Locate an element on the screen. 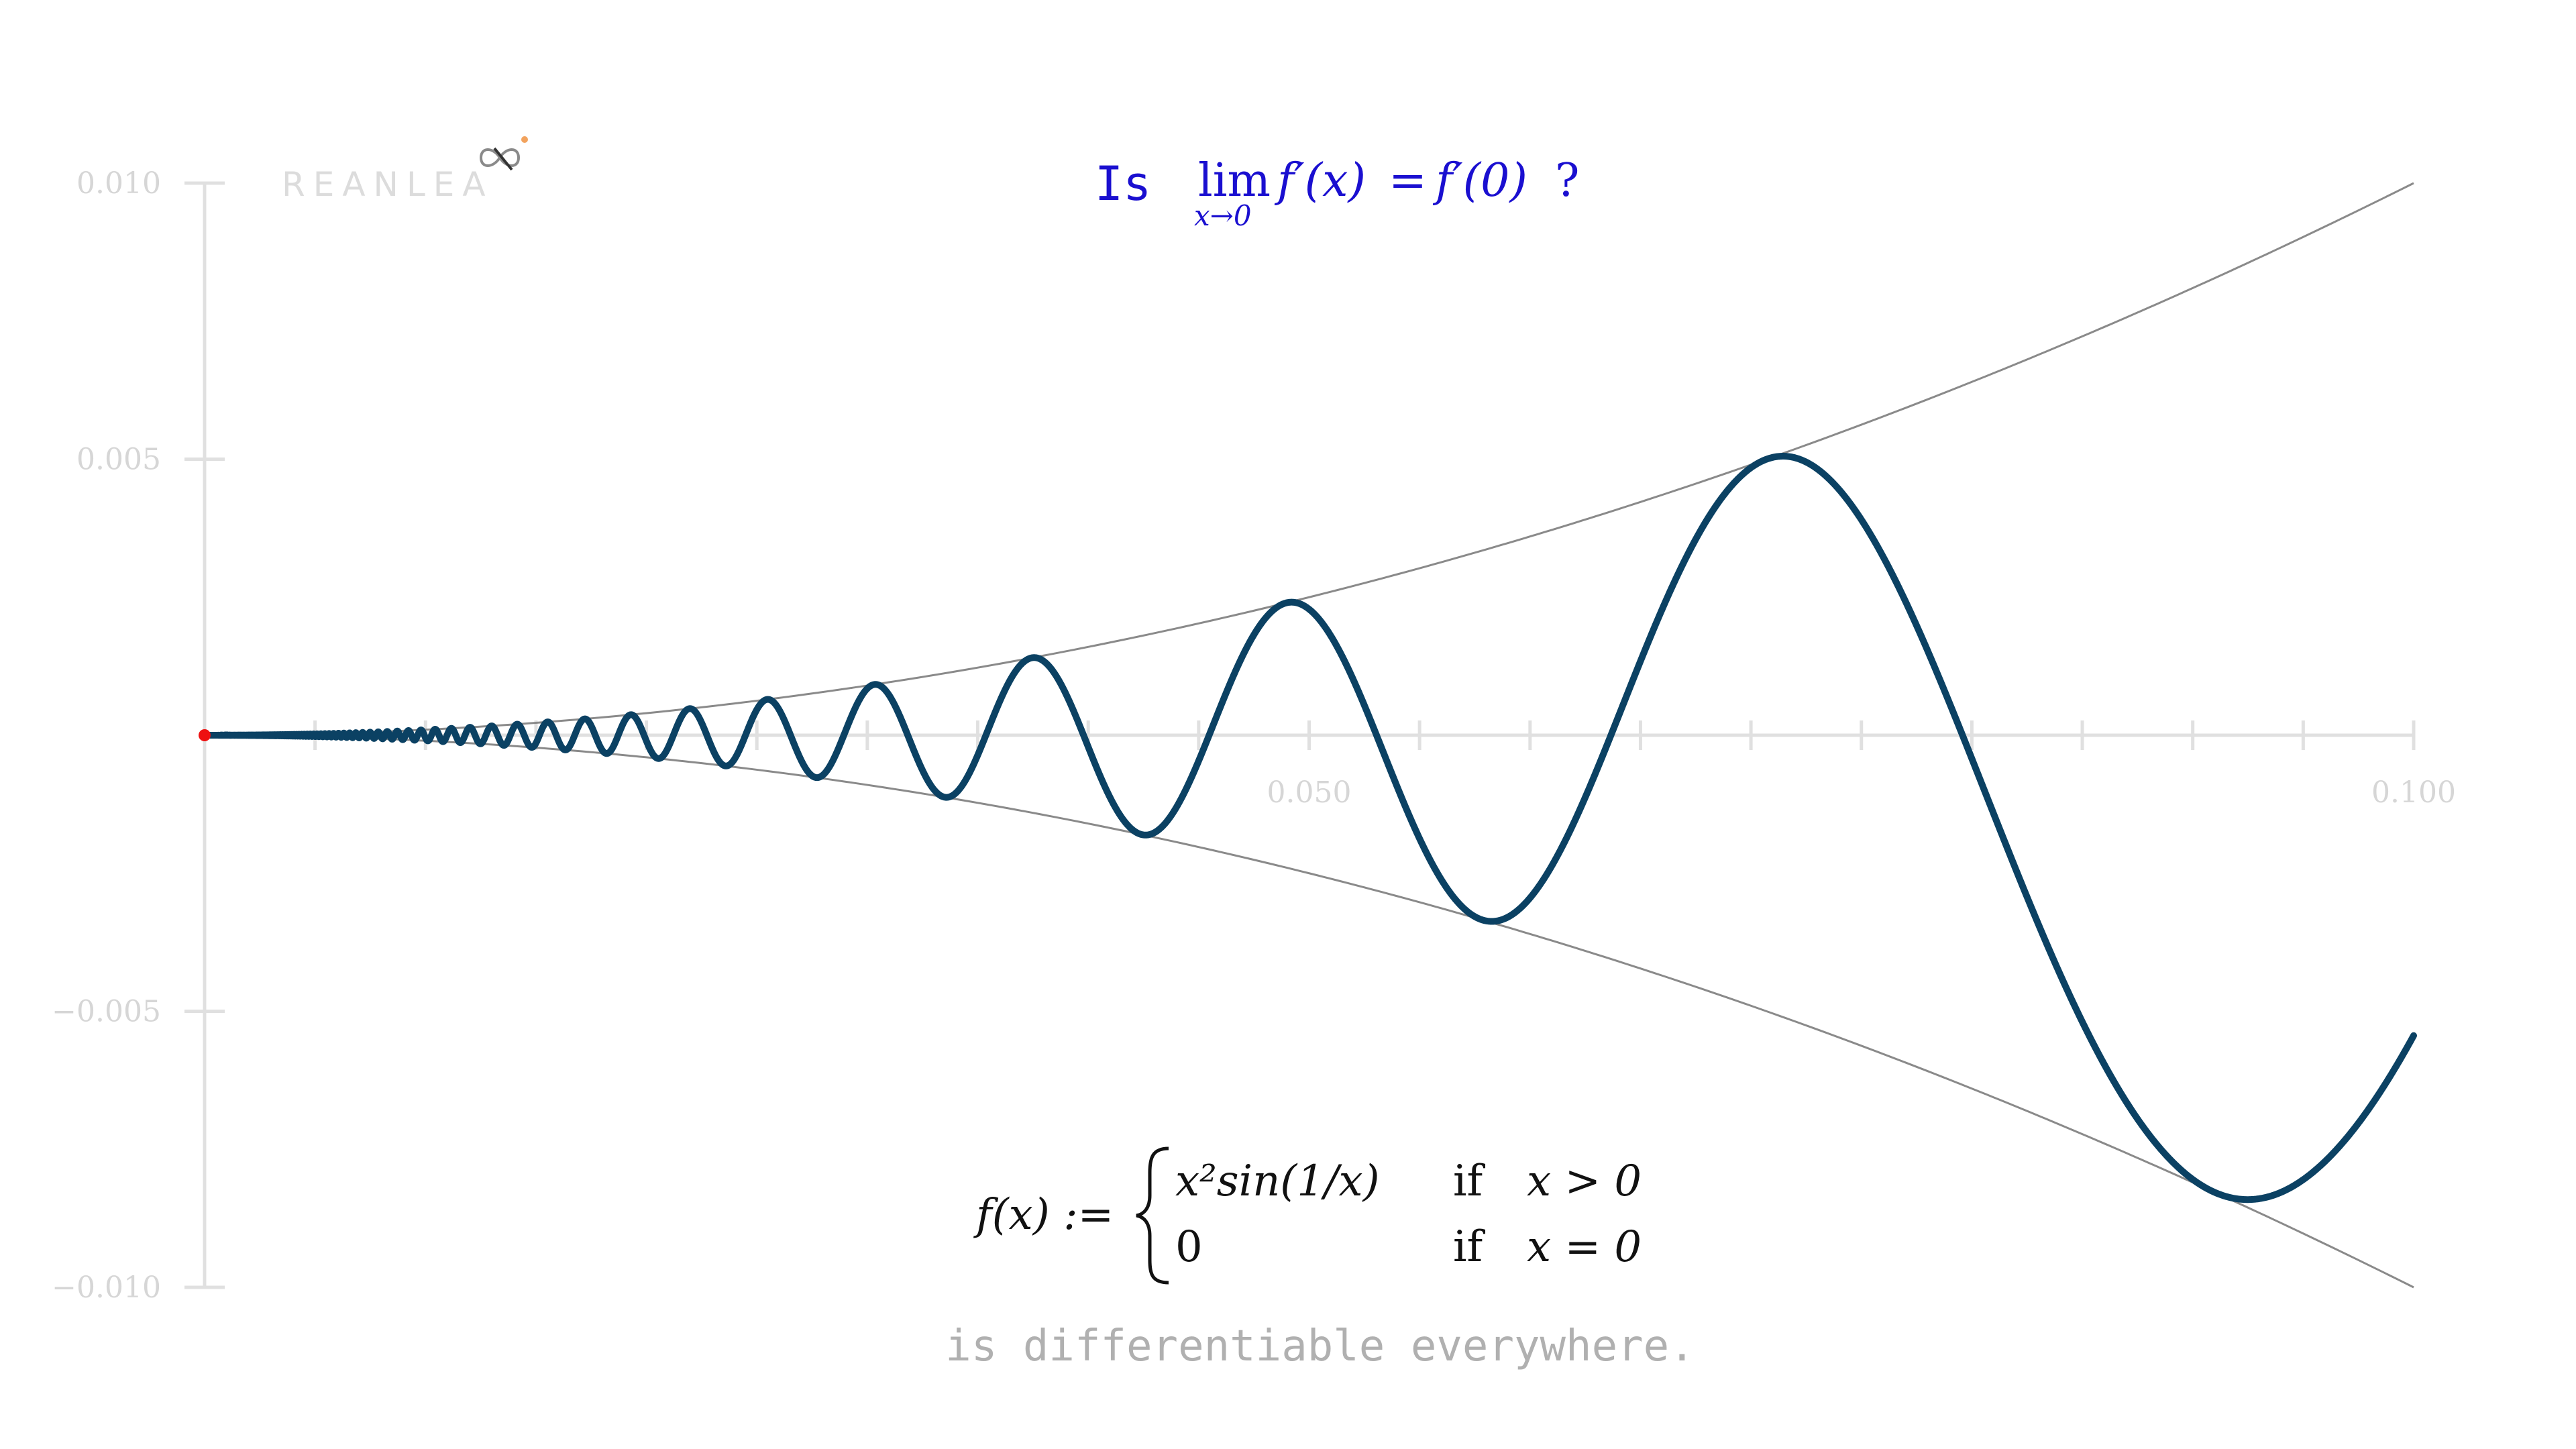 The width and height of the screenshot is (2576, 1449). lim-symbol: lim is located at coordinates (1234, 180).